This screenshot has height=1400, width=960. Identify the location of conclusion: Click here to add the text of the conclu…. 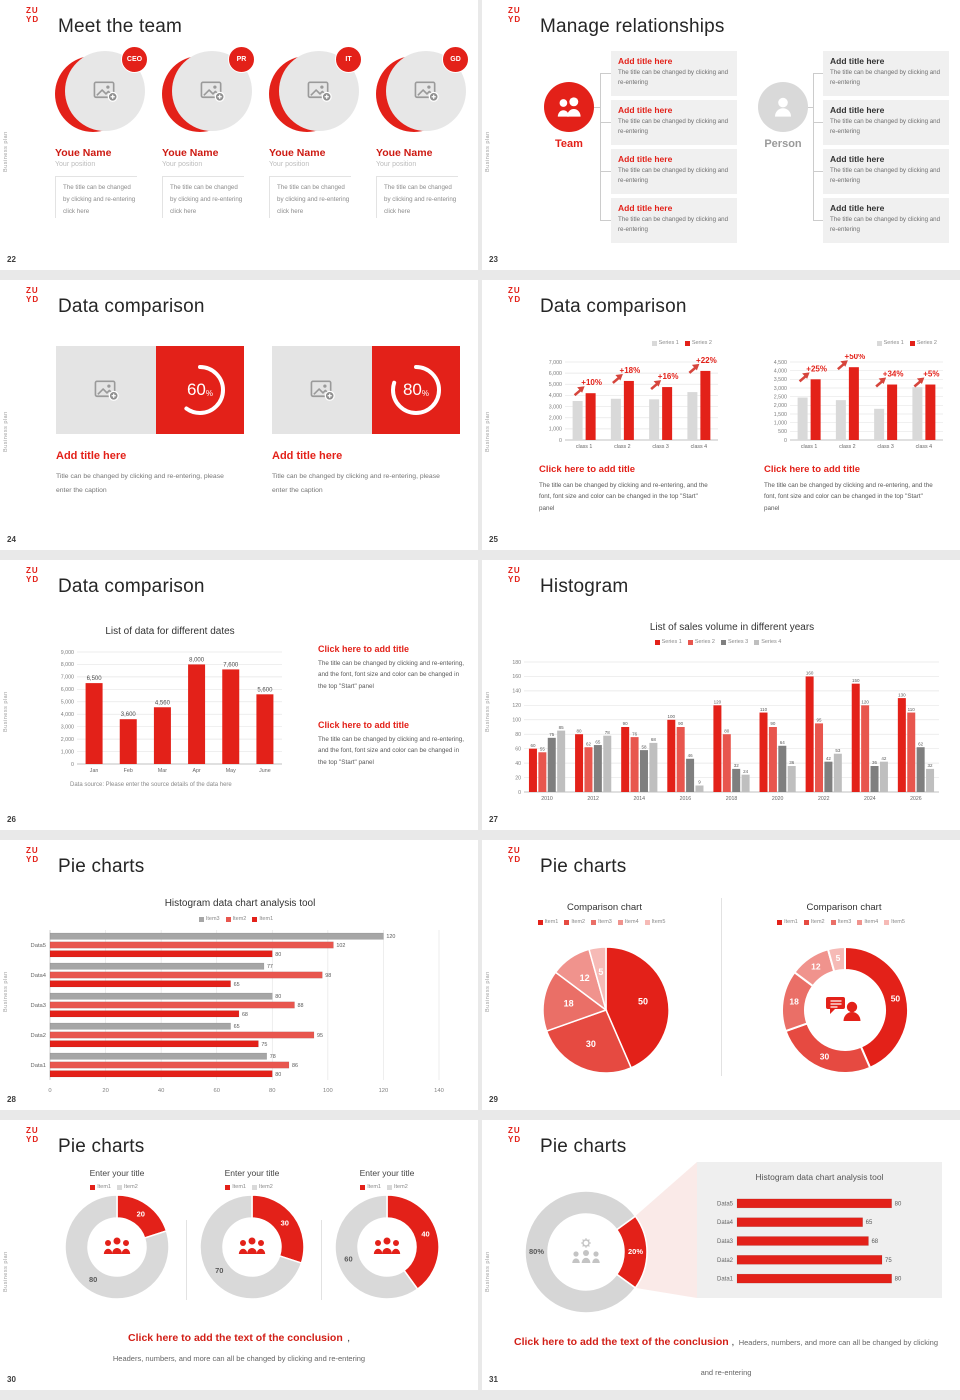
(239, 1345).